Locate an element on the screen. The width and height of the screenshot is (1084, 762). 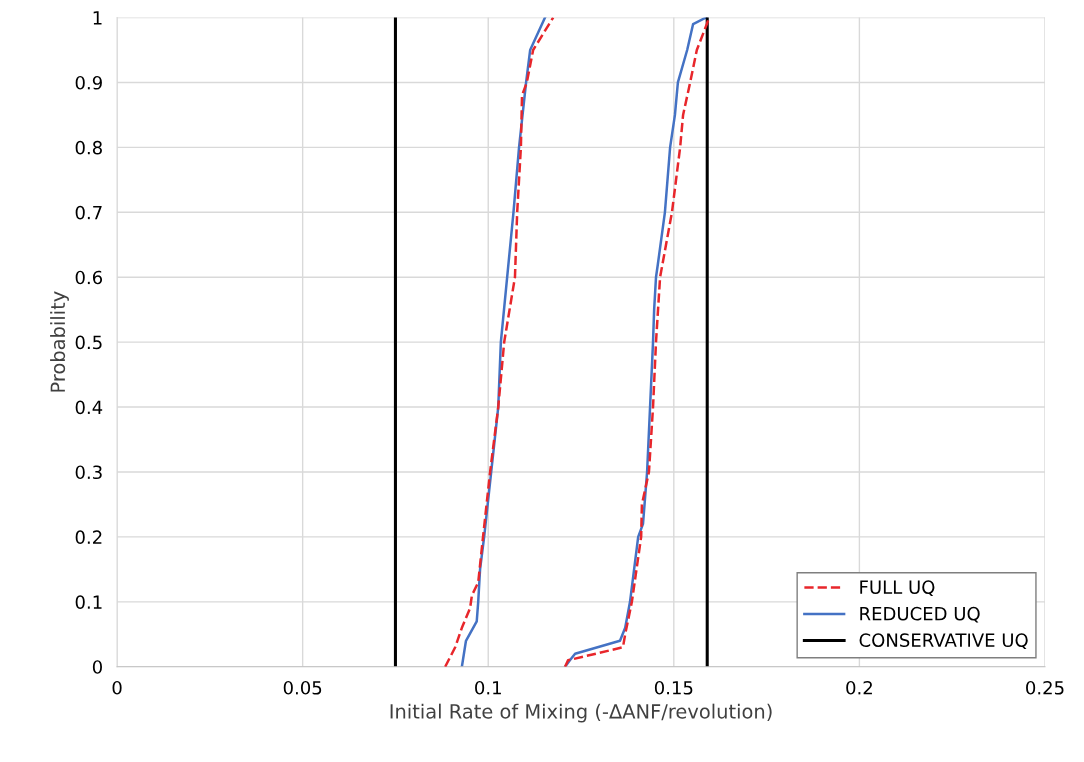
x-tick-label: 0.1 is located at coordinates (488, 687).